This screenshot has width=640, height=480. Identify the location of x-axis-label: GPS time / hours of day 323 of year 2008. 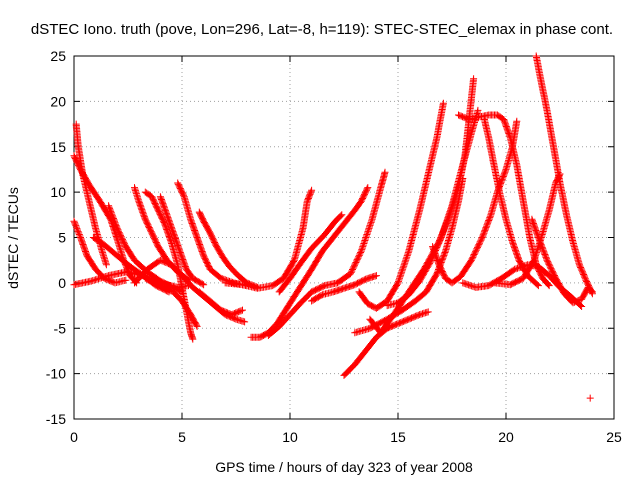
(344, 467).